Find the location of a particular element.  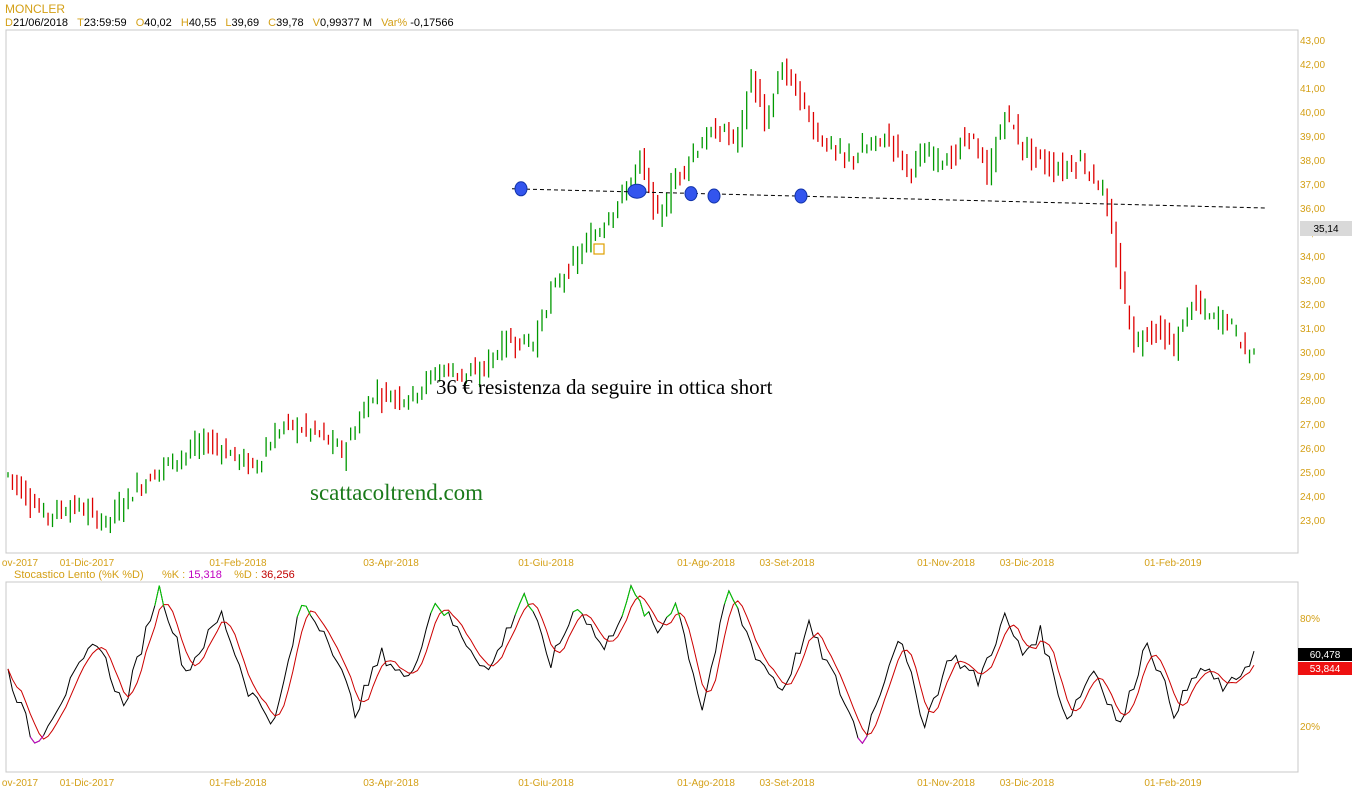

price-x-tick-label: 03-Dic-2018 is located at coordinates (1027, 563).